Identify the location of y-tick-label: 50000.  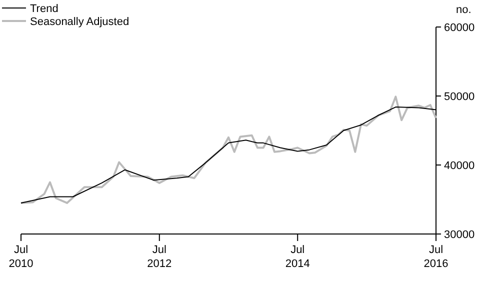
(459, 97).